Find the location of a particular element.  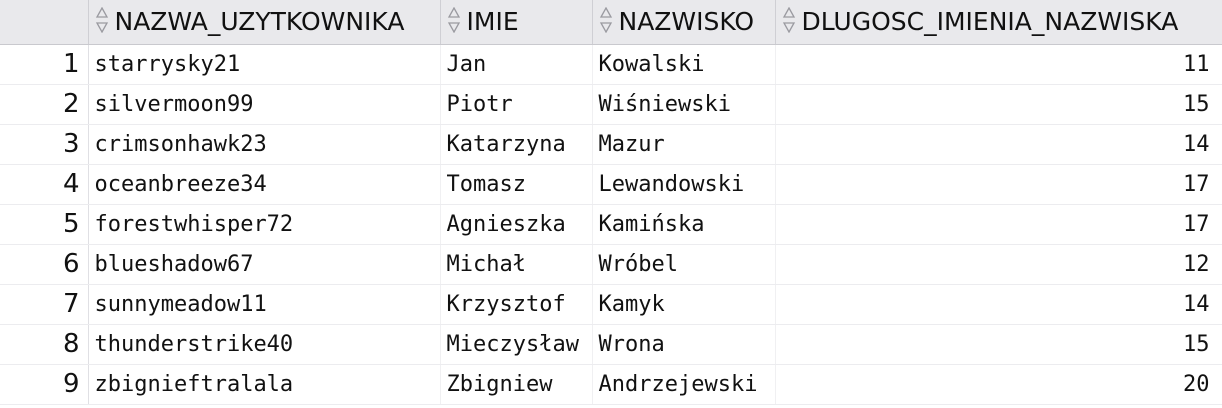

column-header-imie: IMIE is located at coordinates (516, 22).